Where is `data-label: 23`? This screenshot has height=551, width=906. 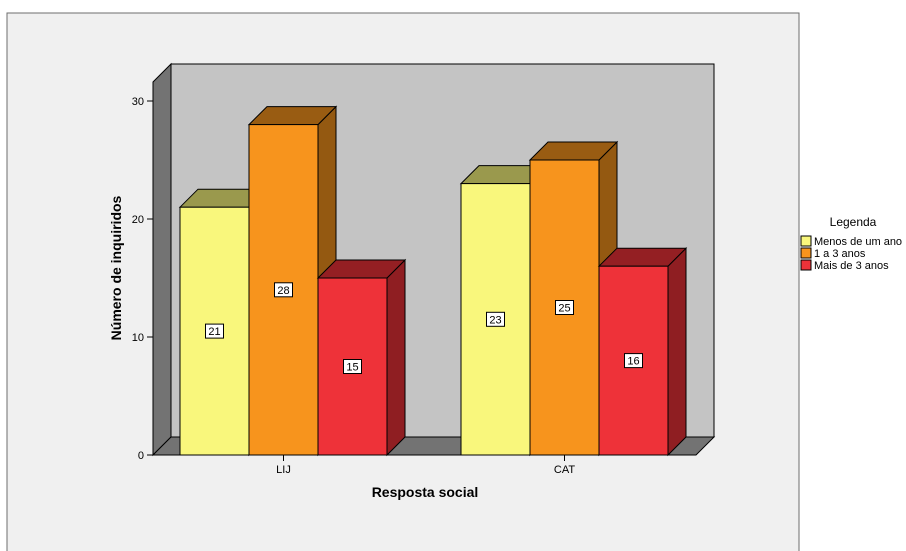
data-label: 23 is located at coordinates (495, 320).